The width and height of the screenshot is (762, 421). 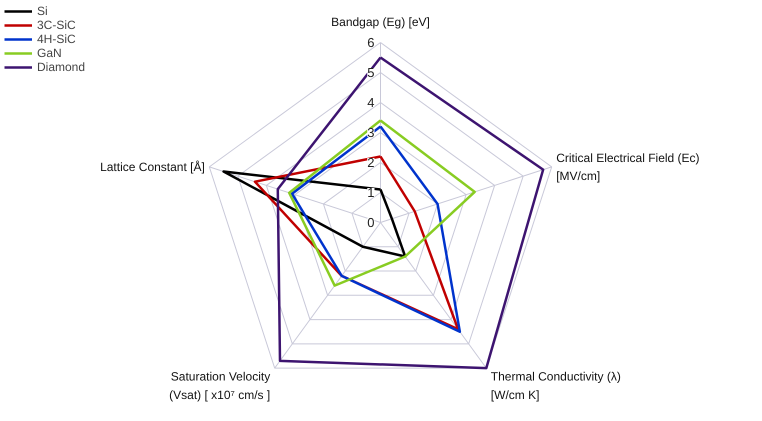 What do you see at coordinates (371, 222) in the screenshot?
I see `y-tick-label: 0` at bounding box center [371, 222].